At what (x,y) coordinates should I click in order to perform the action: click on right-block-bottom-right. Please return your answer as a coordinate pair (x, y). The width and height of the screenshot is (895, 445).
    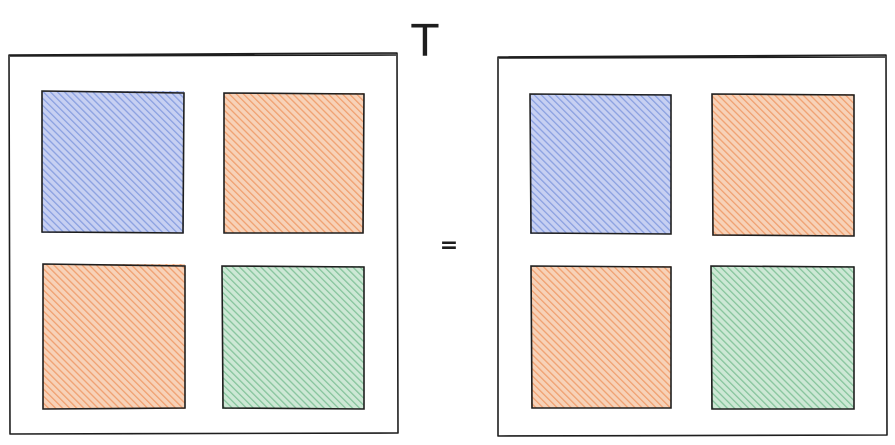
    Looking at the image, I should click on (782, 337).